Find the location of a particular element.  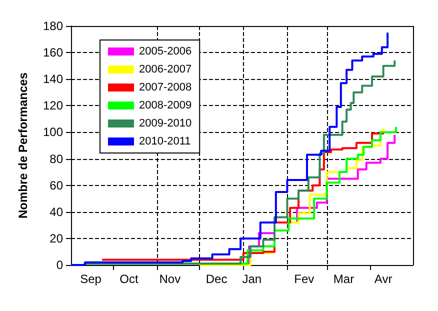

y-tick-label: 100 is located at coordinates (53, 132).